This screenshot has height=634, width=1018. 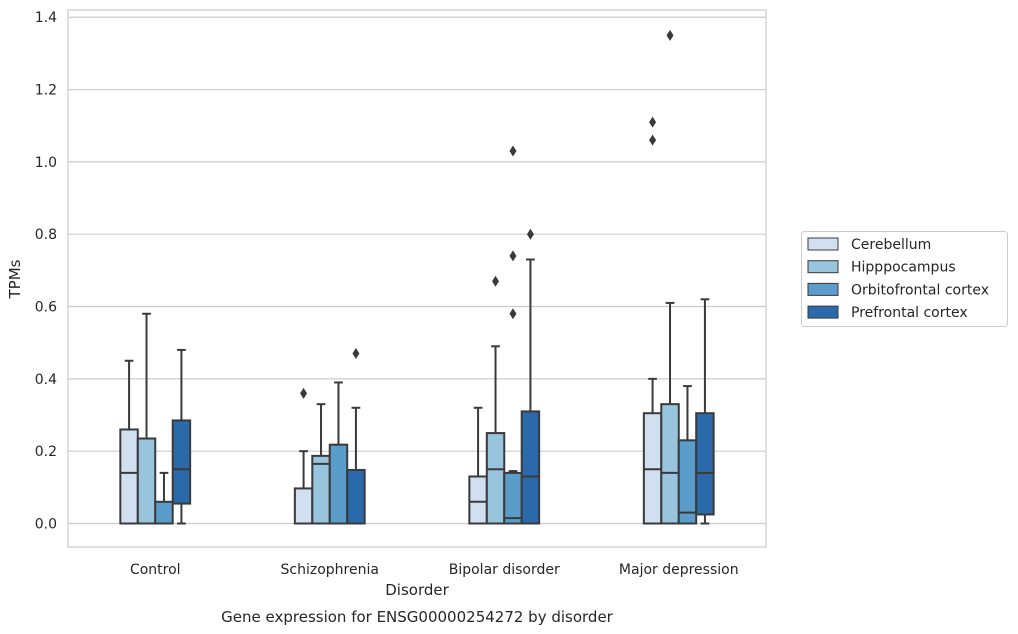 I want to click on legend-label: Hipppocampus, so click(x=903, y=268).